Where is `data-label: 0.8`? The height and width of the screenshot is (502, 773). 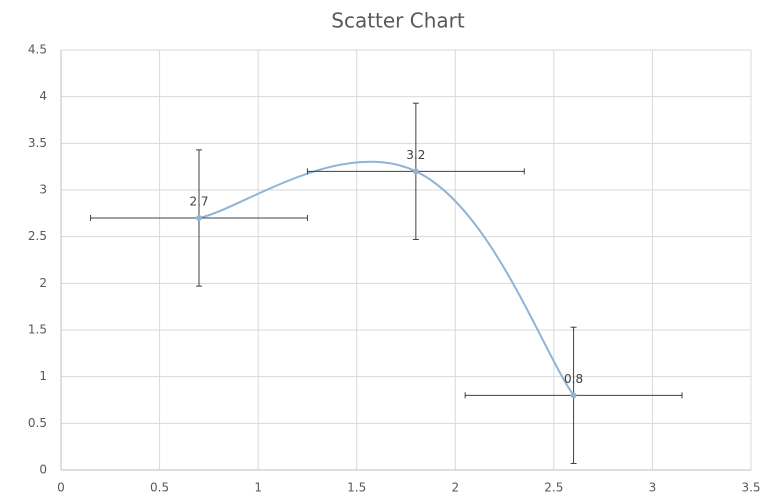
data-label: 0.8 is located at coordinates (573, 379).